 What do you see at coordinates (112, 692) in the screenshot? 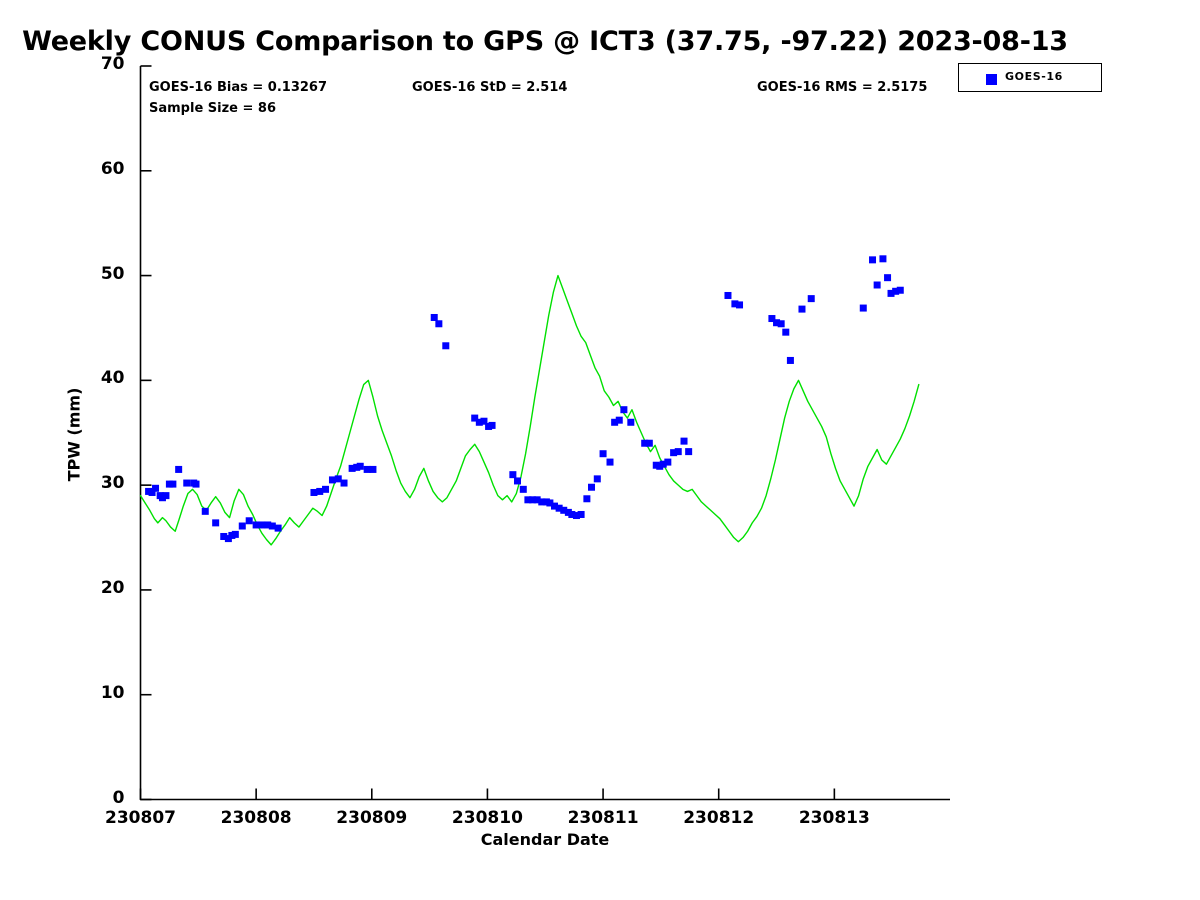
I see `y-tick-label: 10` at bounding box center [112, 692].